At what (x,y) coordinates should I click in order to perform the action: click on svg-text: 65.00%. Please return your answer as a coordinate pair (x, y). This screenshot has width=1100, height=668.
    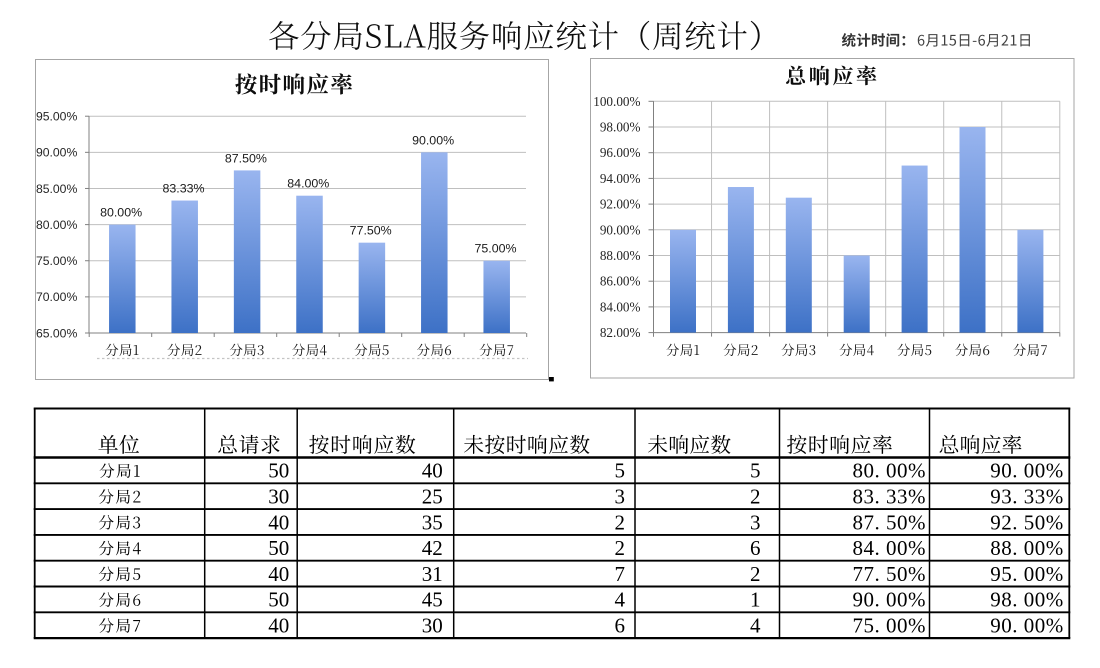
    Looking at the image, I should click on (56, 333).